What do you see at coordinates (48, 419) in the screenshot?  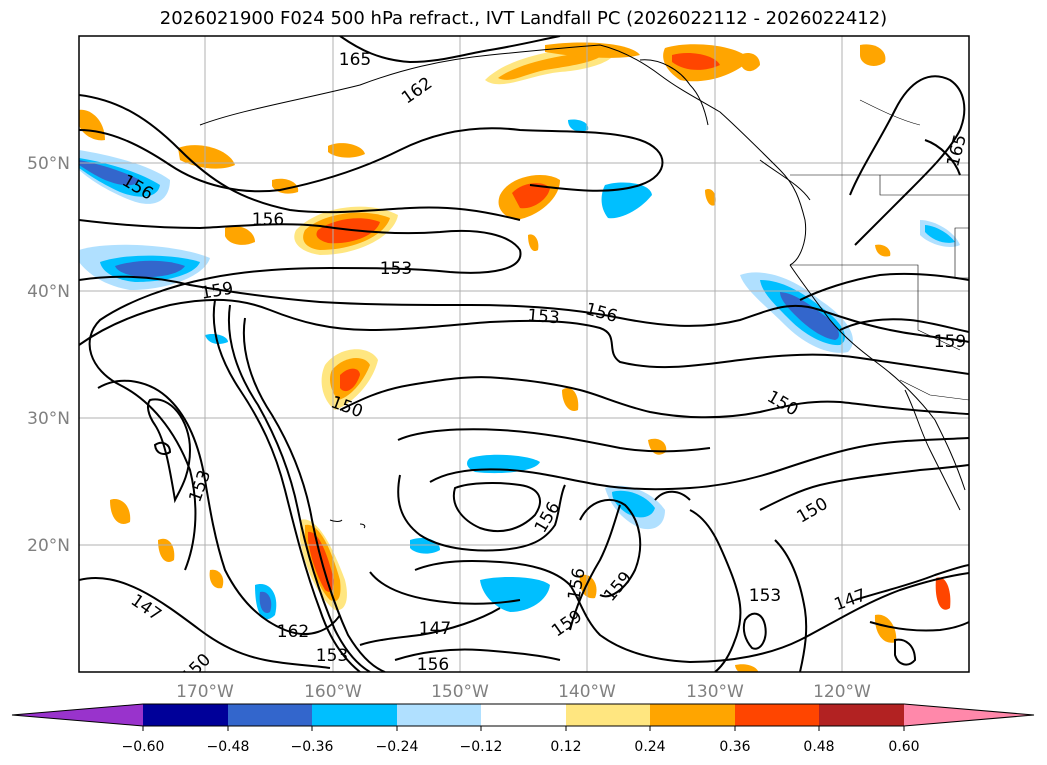 I see `lat-label-30n: 30°N` at bounding box center [48, 419].